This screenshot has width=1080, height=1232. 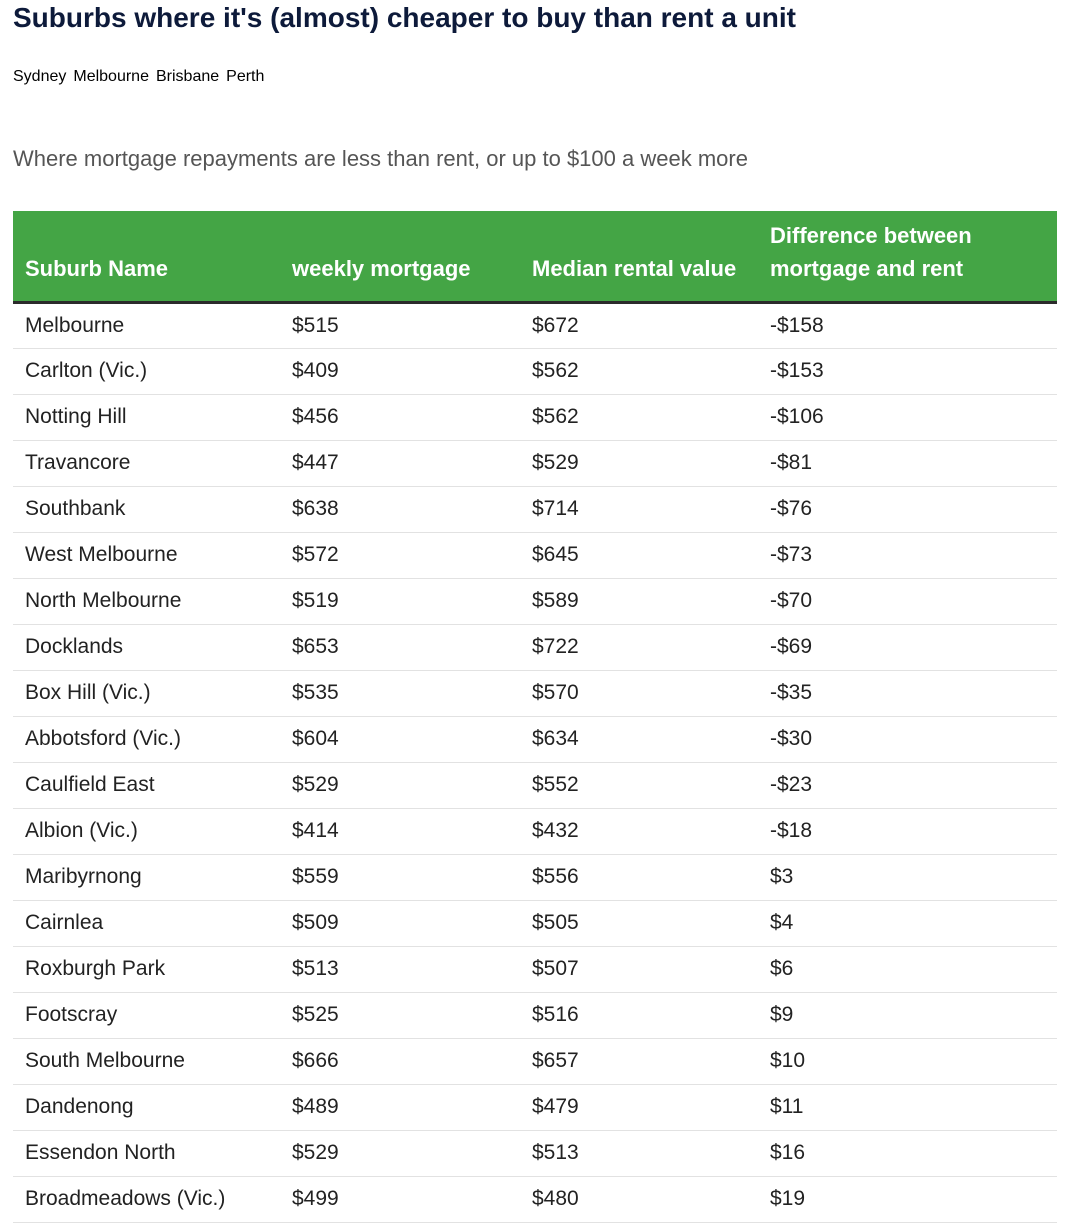 What do you see at coordinates (535, 325) in the screenshot?
I see `table-row: Melbourne $515 $672 -$158` at bounding box center [535, 325].